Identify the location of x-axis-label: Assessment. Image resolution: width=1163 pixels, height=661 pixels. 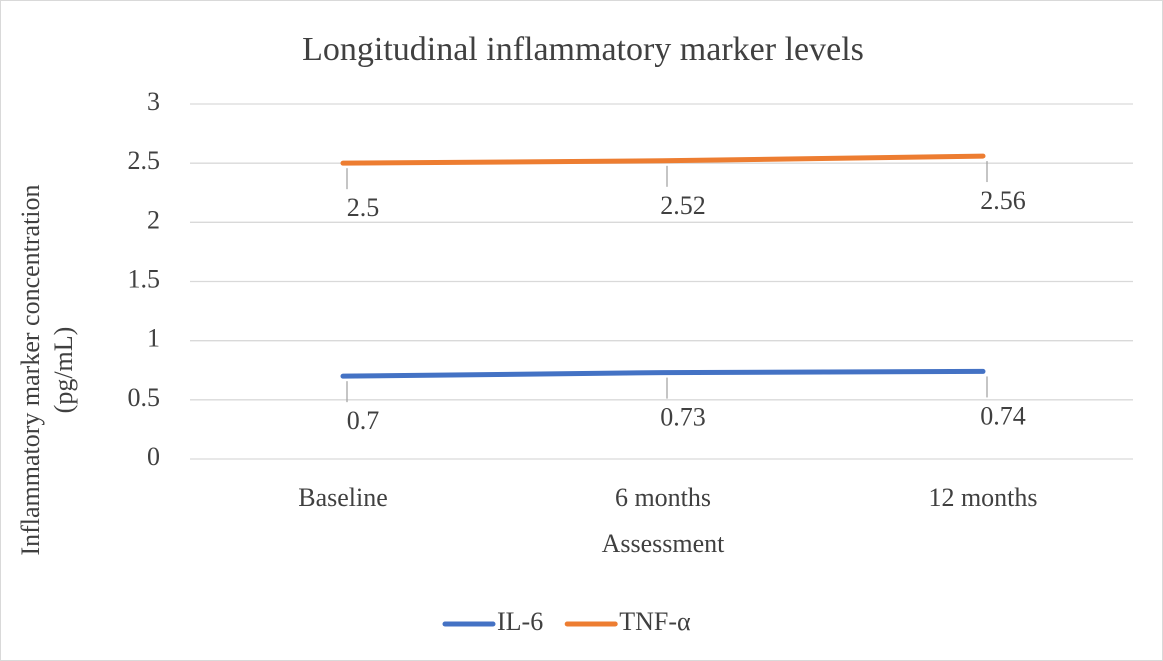
(664, 543).